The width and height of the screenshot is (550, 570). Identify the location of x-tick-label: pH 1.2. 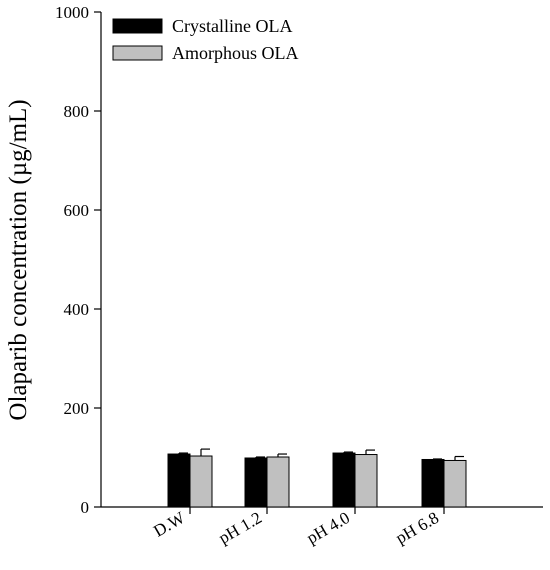
(240, 528).